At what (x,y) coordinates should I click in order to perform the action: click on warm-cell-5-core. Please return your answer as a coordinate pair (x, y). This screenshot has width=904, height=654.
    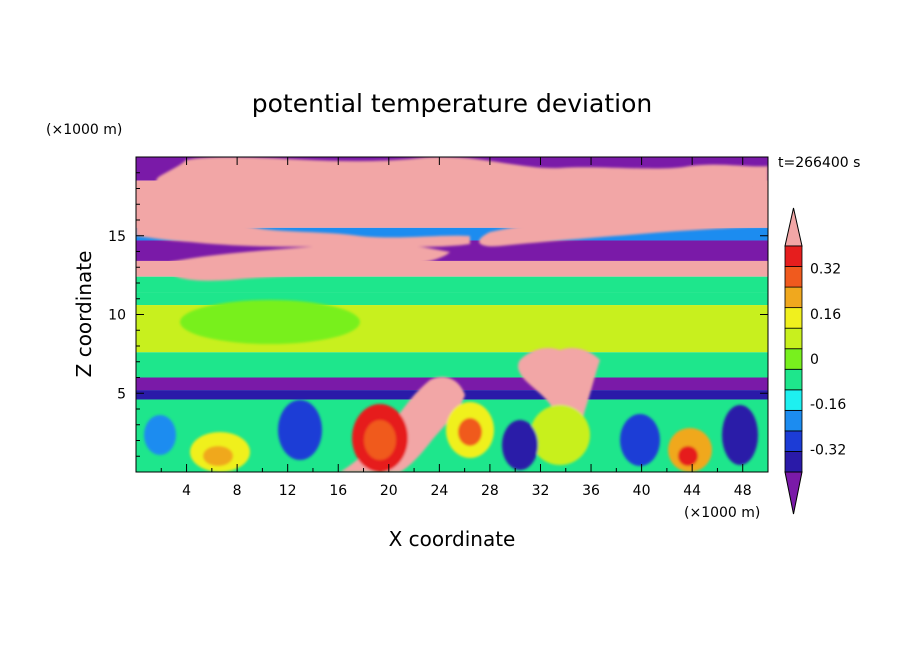
    Looking at the image, I should click on (688, 456).